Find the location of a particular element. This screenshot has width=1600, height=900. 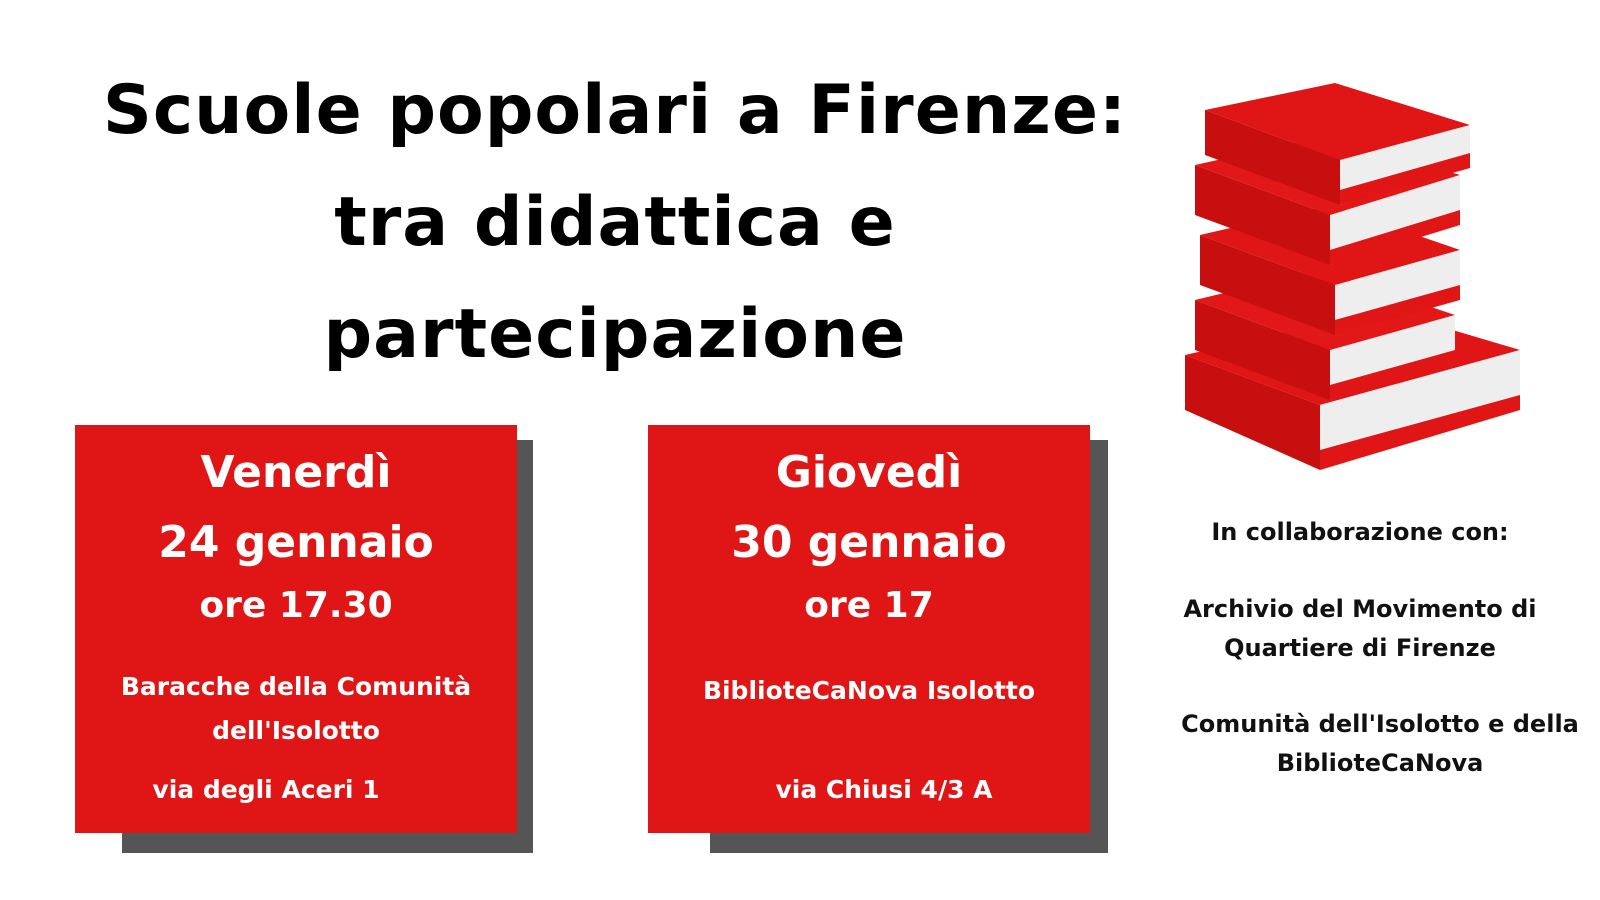

title-line-2: tra didattica e is located at coordinates (615, 222).